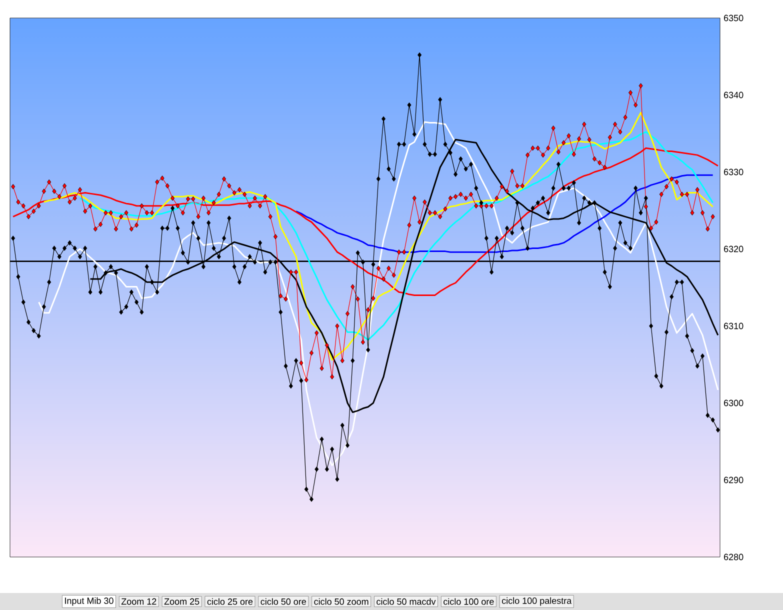  Describe the element at coordinates (406, 601) in the screenshot. I see `text: ciclo 50 macdv` at that location.